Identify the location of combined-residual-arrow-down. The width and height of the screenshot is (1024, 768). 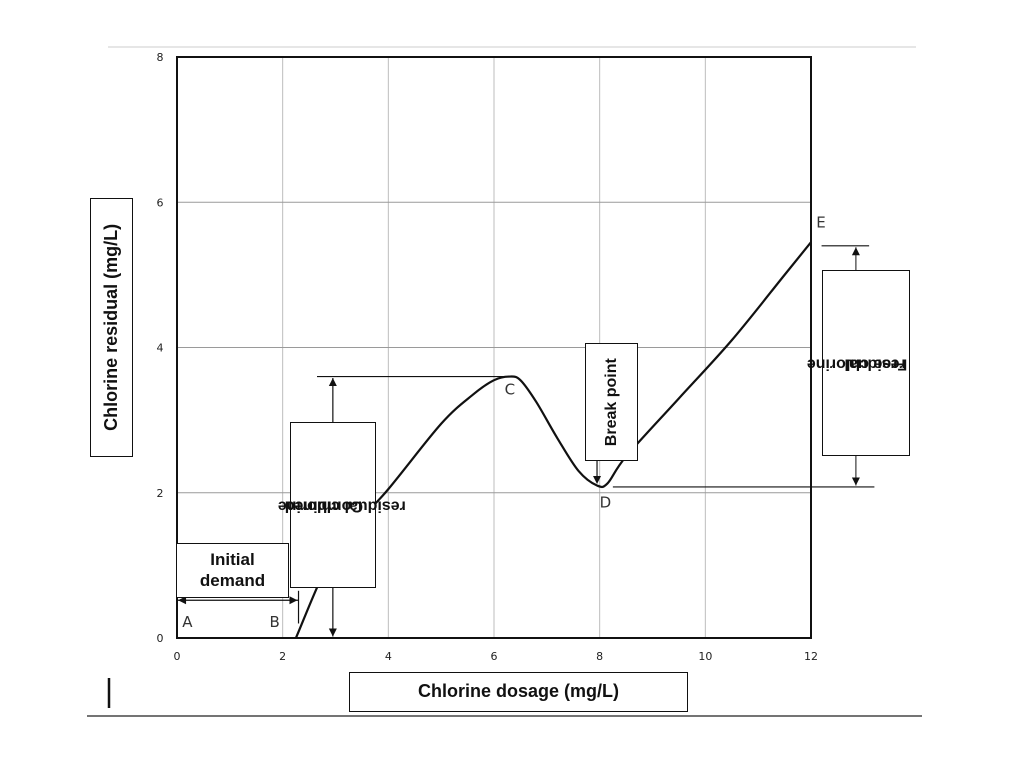
(332, 632).